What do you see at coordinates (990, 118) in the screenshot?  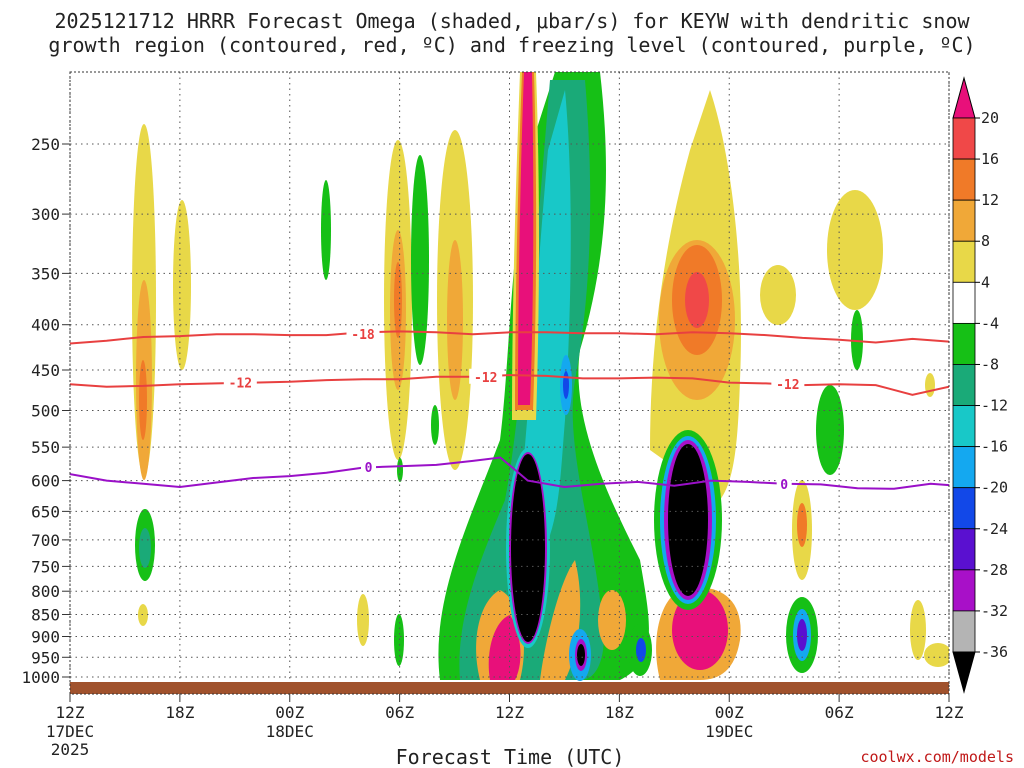 I see `colorbar-label-0: 20` at bounding box center [990, 118].